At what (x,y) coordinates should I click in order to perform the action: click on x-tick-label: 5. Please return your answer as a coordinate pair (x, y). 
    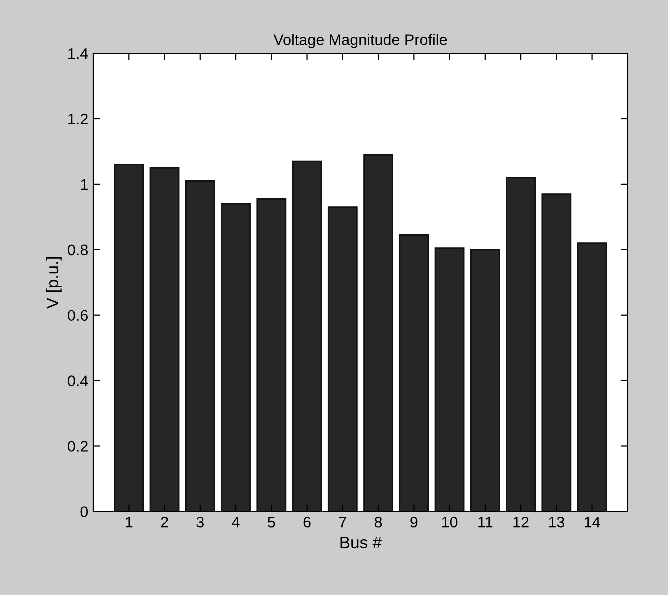
    Looking at the image, I should click on (272, 522).